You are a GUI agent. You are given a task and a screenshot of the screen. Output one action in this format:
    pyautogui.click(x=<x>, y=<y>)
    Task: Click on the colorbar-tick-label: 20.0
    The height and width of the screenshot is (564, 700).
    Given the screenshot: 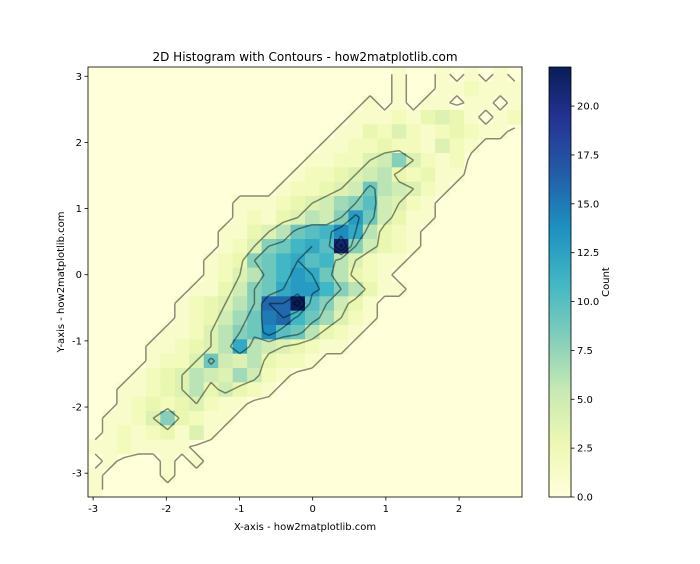 What is the action you would take?
    pyautogui.click(x=588, y=107)
    